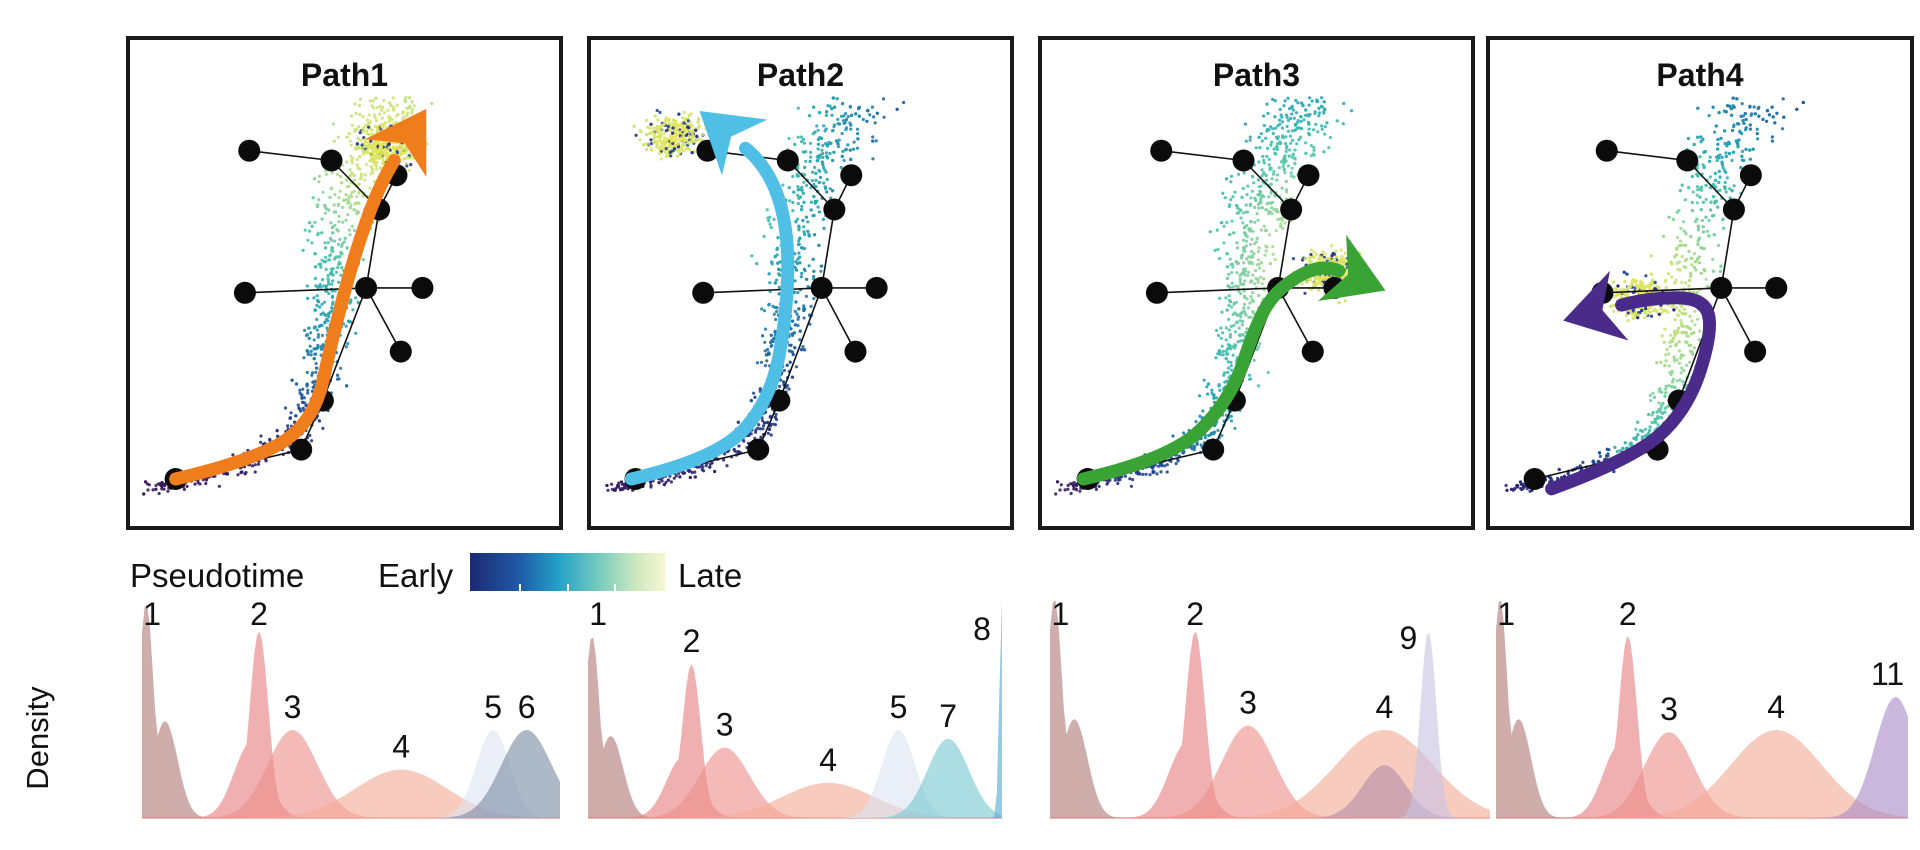 The image size is (1920, 850). I want to click on legend-late: Late, so click(710, 575).